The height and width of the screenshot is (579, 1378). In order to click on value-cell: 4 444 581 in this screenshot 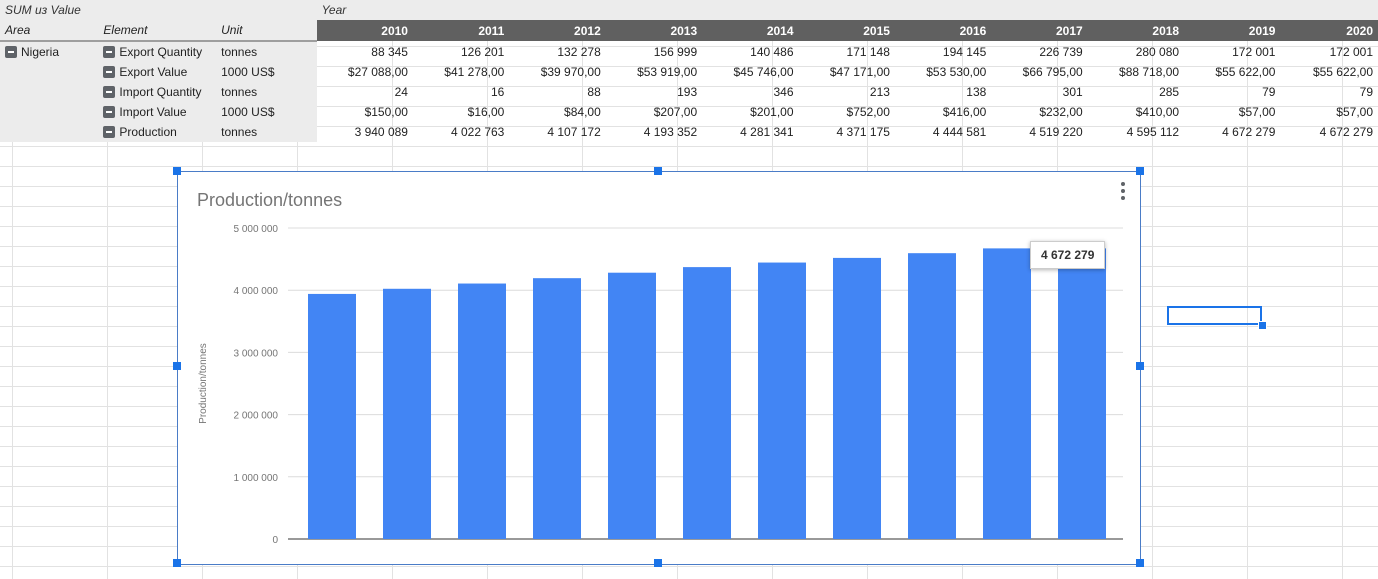, I will do `click(959, 132)`.